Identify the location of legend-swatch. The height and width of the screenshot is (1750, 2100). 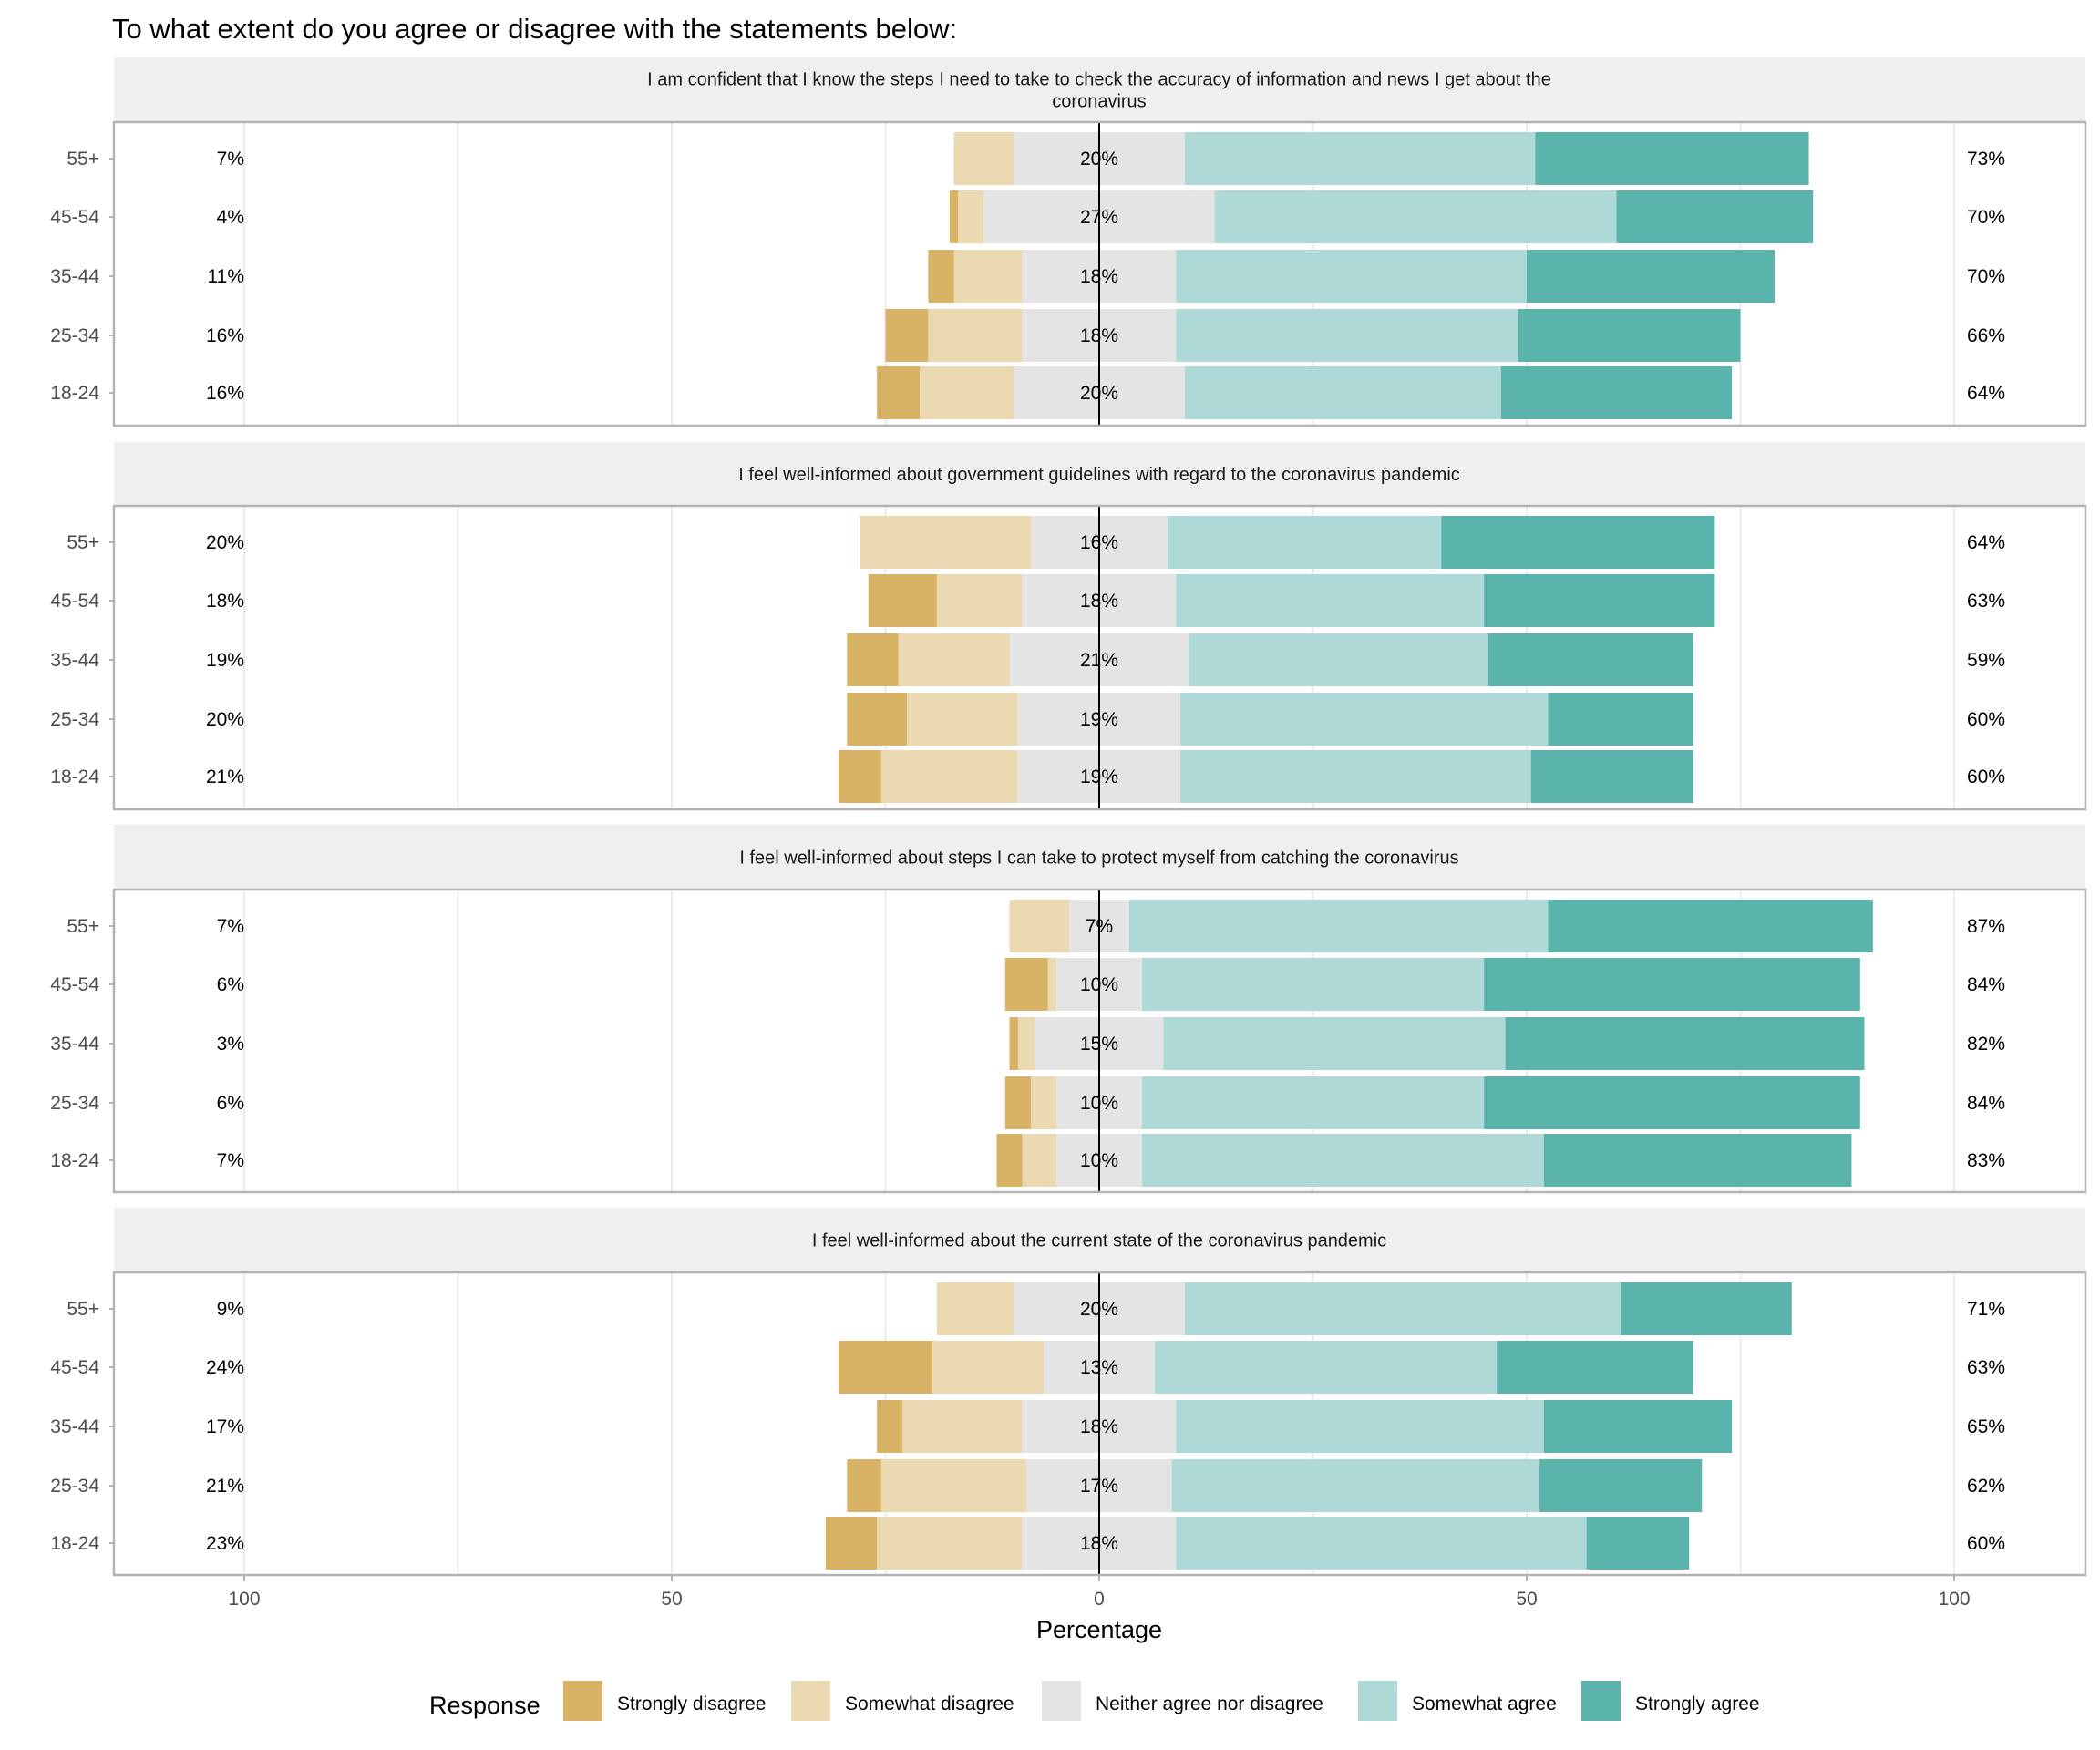
(811, 1701).